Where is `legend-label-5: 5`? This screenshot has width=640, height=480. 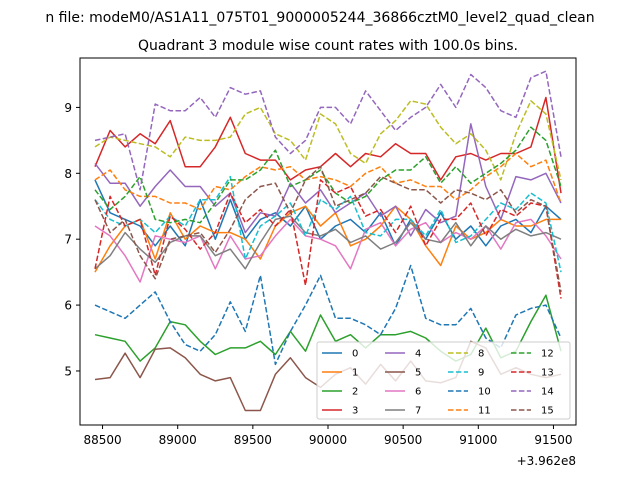
legend-label-5: 5 is located at coordinates (418, 373).